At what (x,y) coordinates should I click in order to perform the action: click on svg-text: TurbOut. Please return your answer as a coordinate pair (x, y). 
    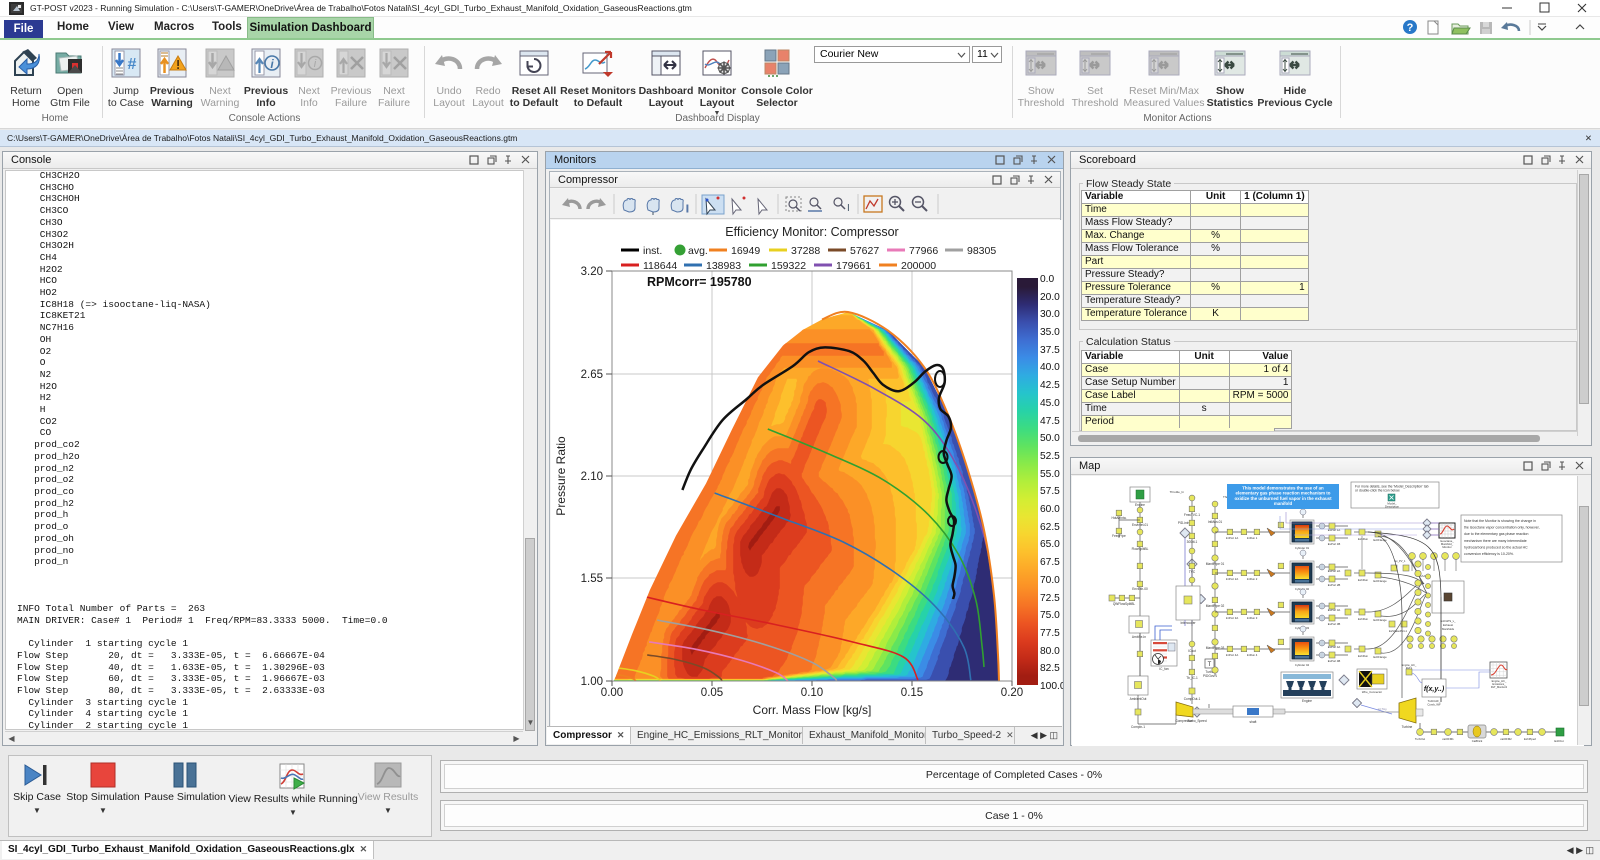
    Looking at the image, I should click on (1420, 739).